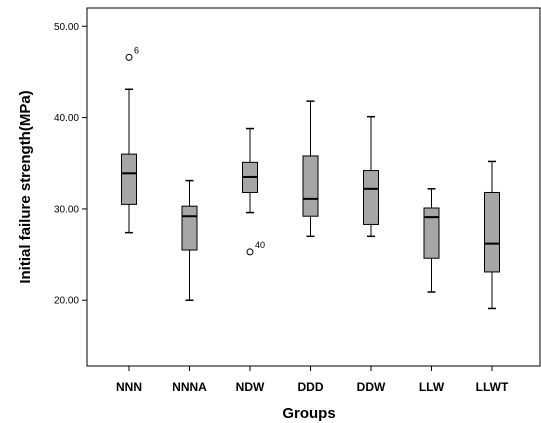  I want to click on x-tick-label: DDW, so click(371, 387).